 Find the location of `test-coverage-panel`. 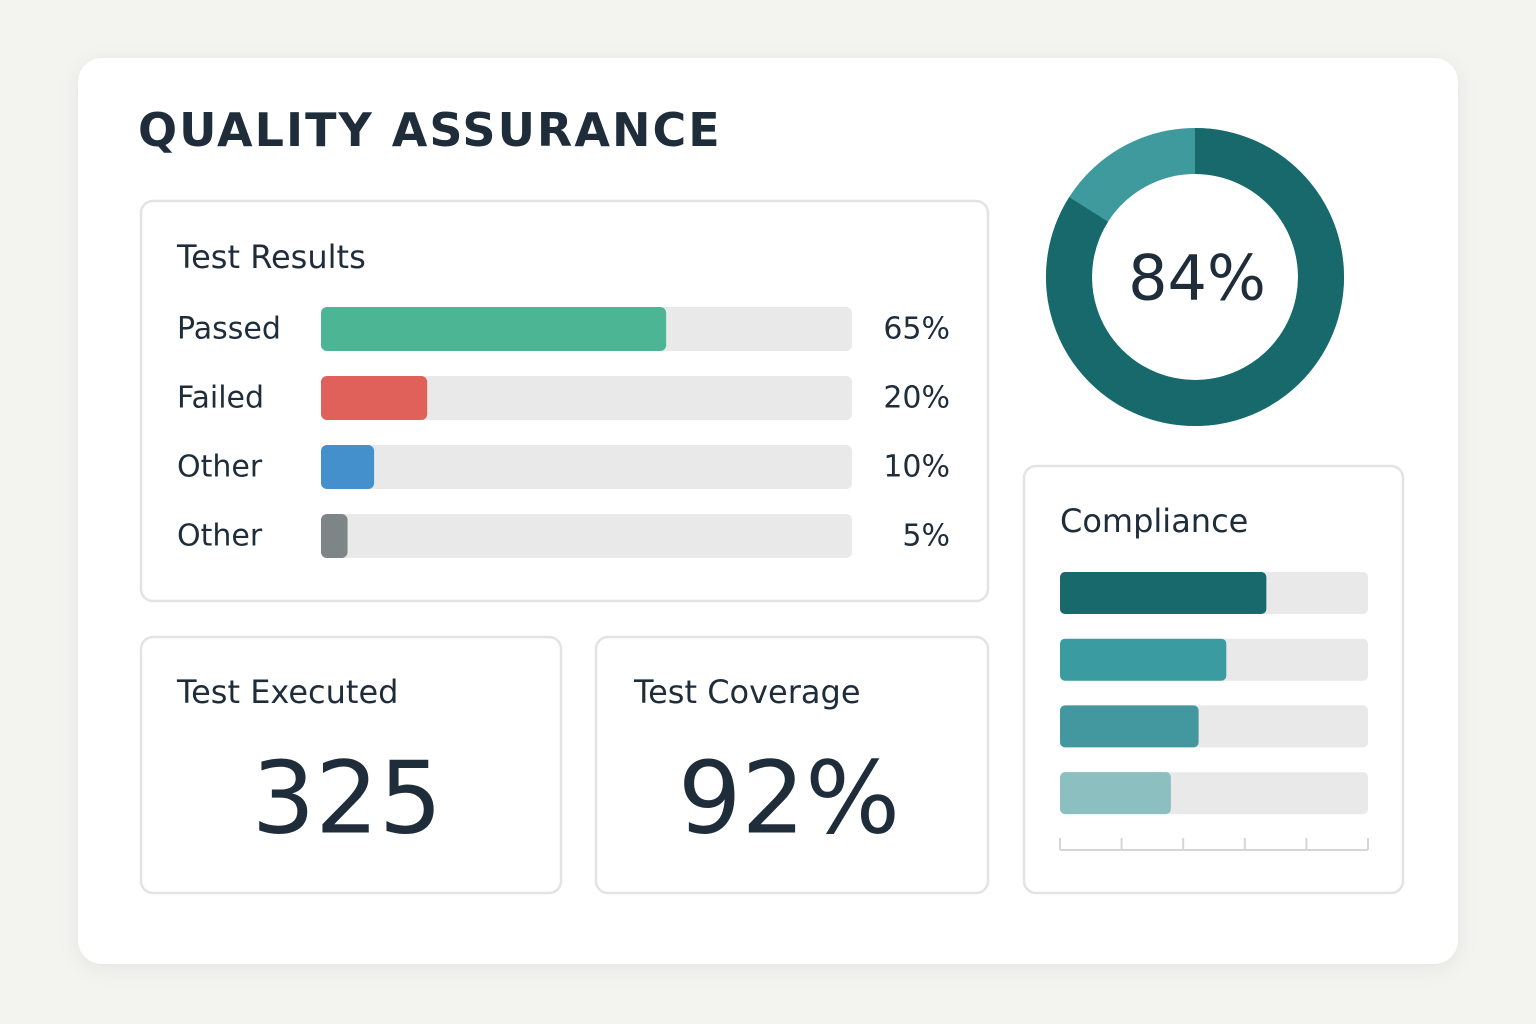

test-coverage-panel is located at coordinates (792, 765).